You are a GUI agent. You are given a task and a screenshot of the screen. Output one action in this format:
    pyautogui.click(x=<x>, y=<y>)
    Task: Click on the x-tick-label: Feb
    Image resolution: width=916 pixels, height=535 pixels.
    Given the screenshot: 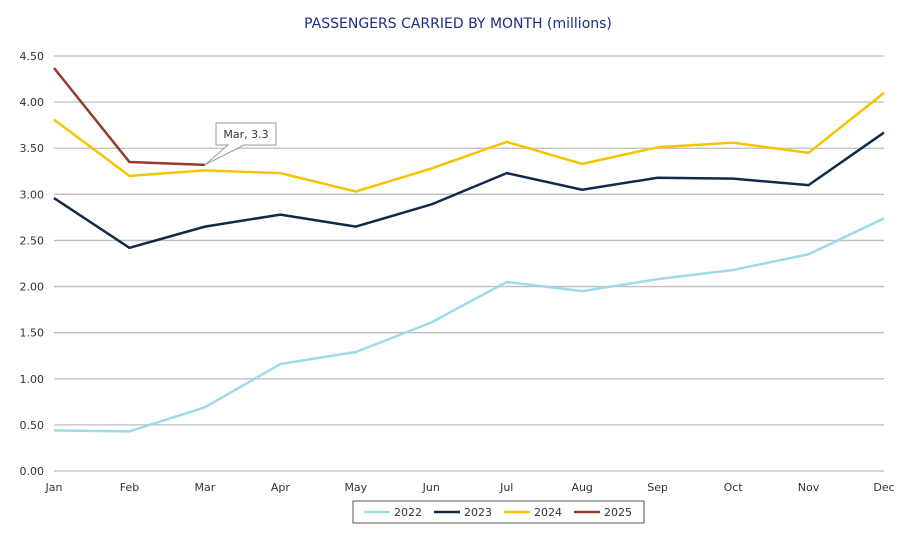 What is the action you would take?
    pyautogui.click(x=129, y=487)
    